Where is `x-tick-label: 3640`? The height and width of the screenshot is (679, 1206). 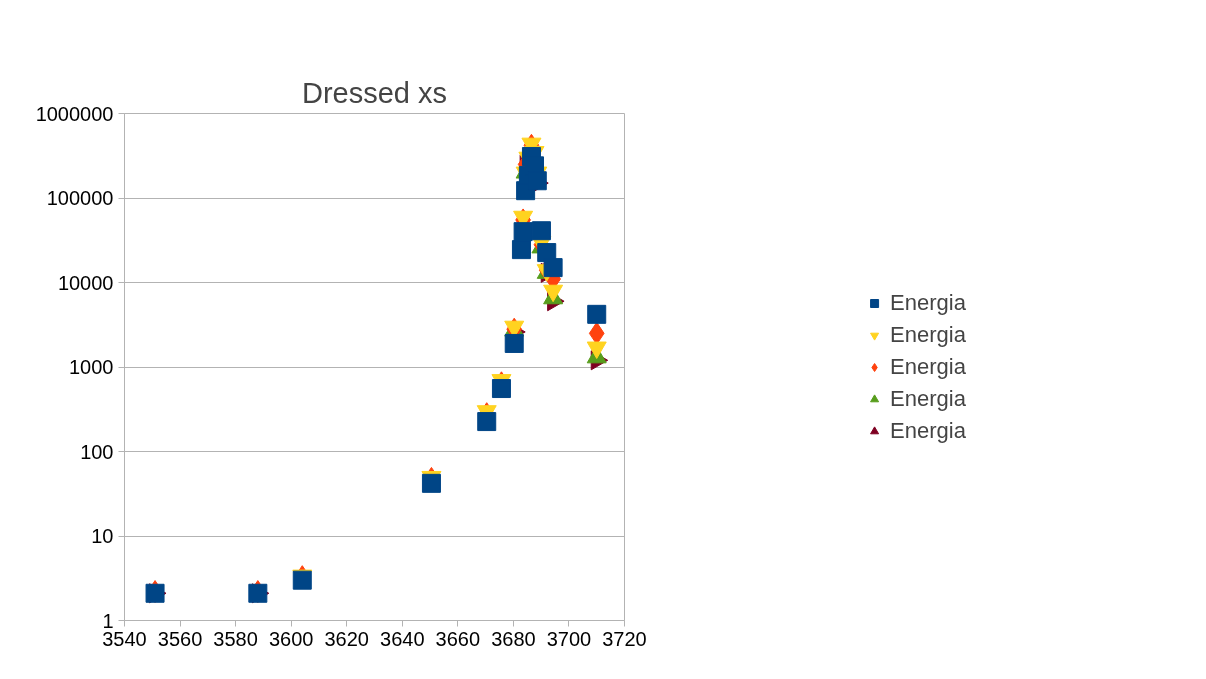 x-tick-label: 3640 is located at coordinates (402, 638).